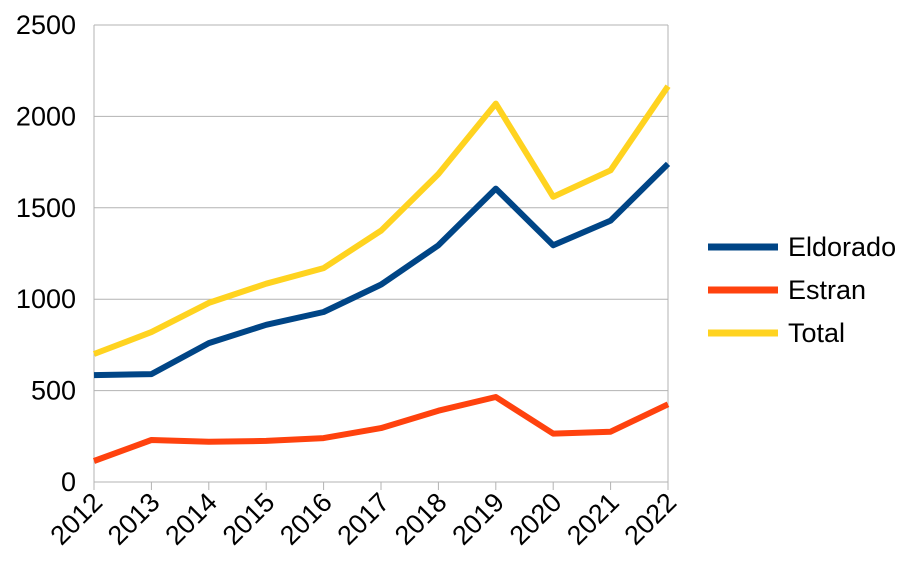 This screenshot has width=909, height=579. What do you see at coordinates (381, 429) in the screenshot?
I see `series-line-estran` at bounding box center [381, 429].